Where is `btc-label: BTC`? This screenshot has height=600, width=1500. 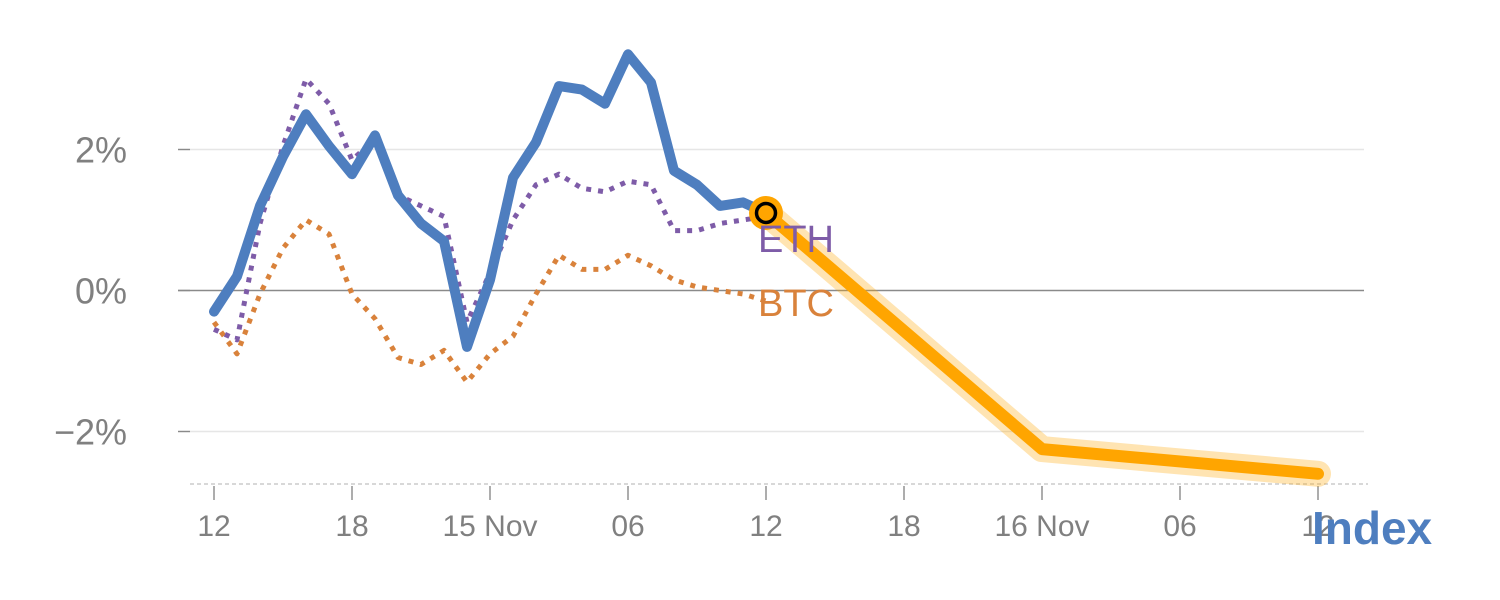
btc-label: BTC is located at coordinates (796, 304).